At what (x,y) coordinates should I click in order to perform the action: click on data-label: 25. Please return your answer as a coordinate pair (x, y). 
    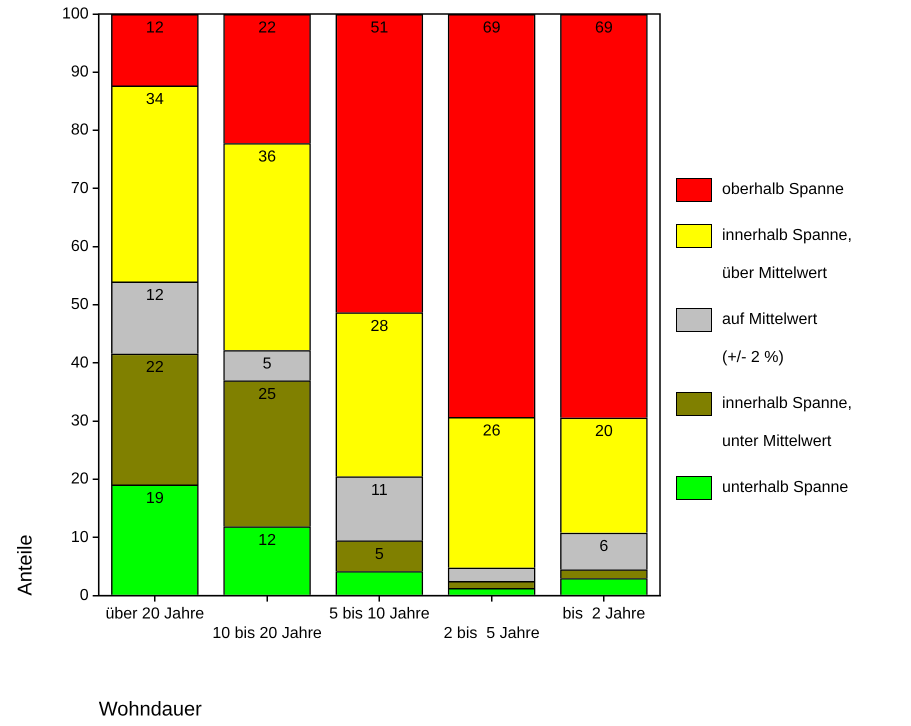
    Looking at the image, I should click on (267, 394).